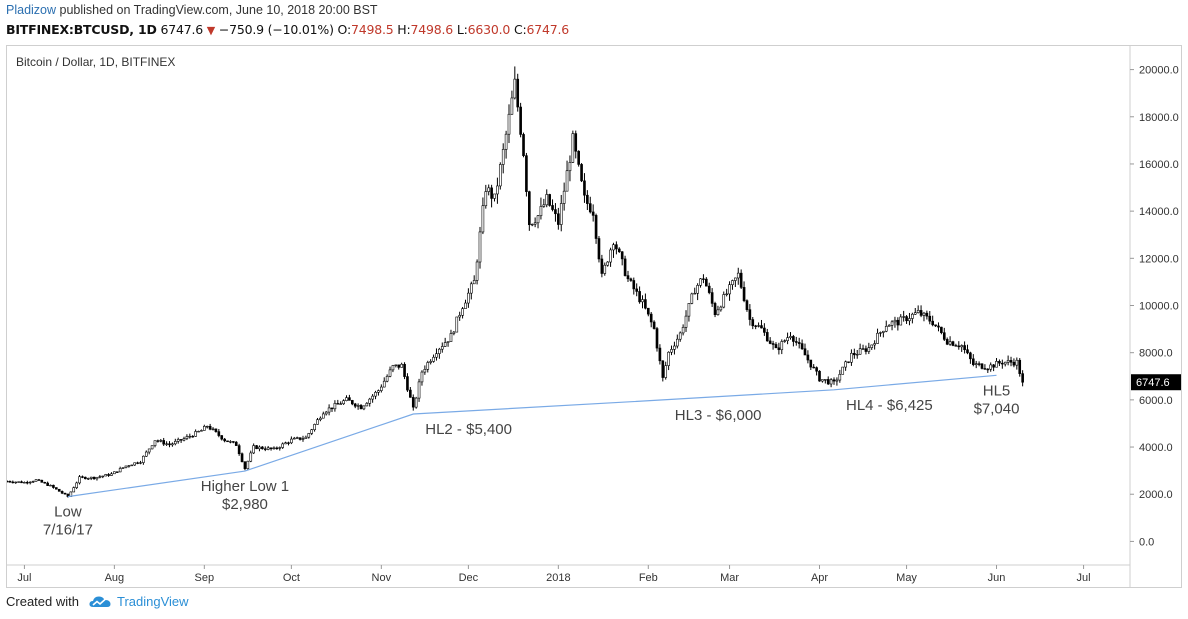 The image size is (1188, 619). I want to click on x-tick-label: May, so click(906, 578).